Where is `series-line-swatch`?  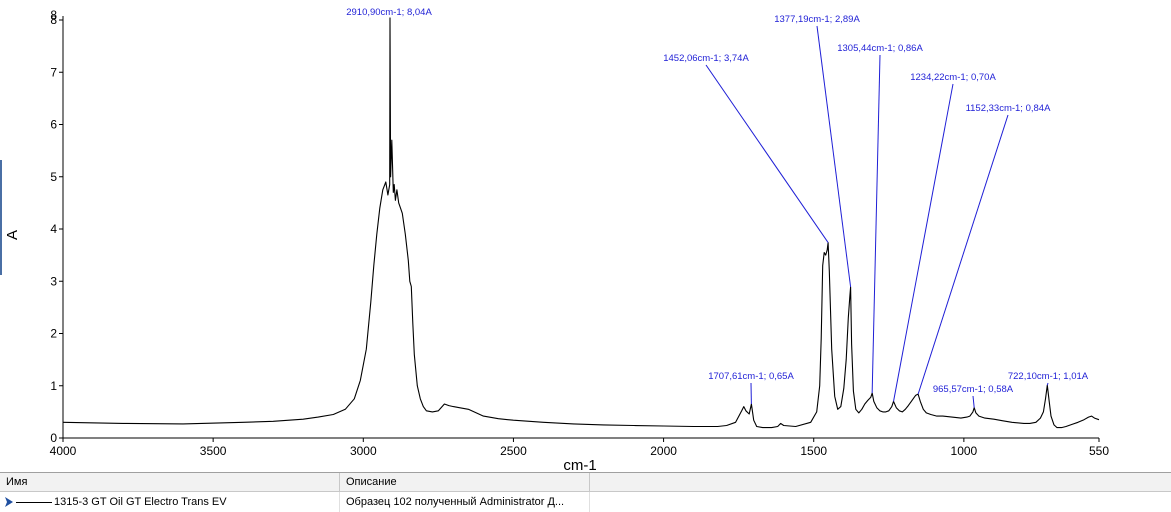 series-line-swatch is located at coordinates (34, 502).